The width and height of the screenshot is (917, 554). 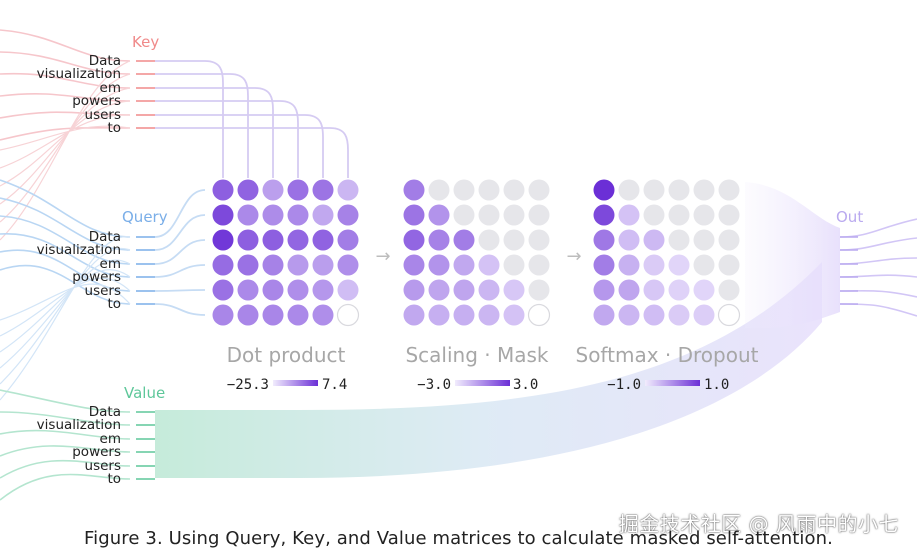 I want to click on scale-max: 3.0, so click(x=525, y=385).